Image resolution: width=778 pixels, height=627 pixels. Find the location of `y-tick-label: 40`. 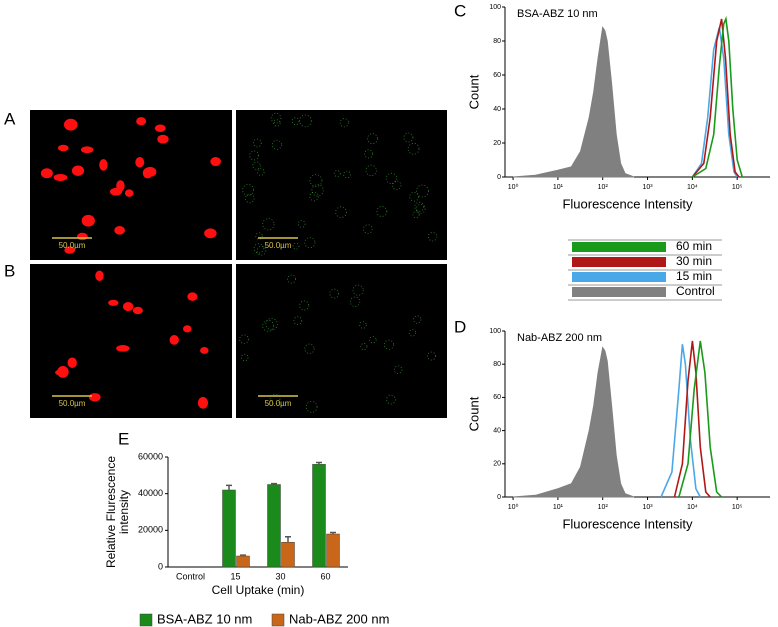

y-tick-label: 40 is located at coordinates (497, 430).